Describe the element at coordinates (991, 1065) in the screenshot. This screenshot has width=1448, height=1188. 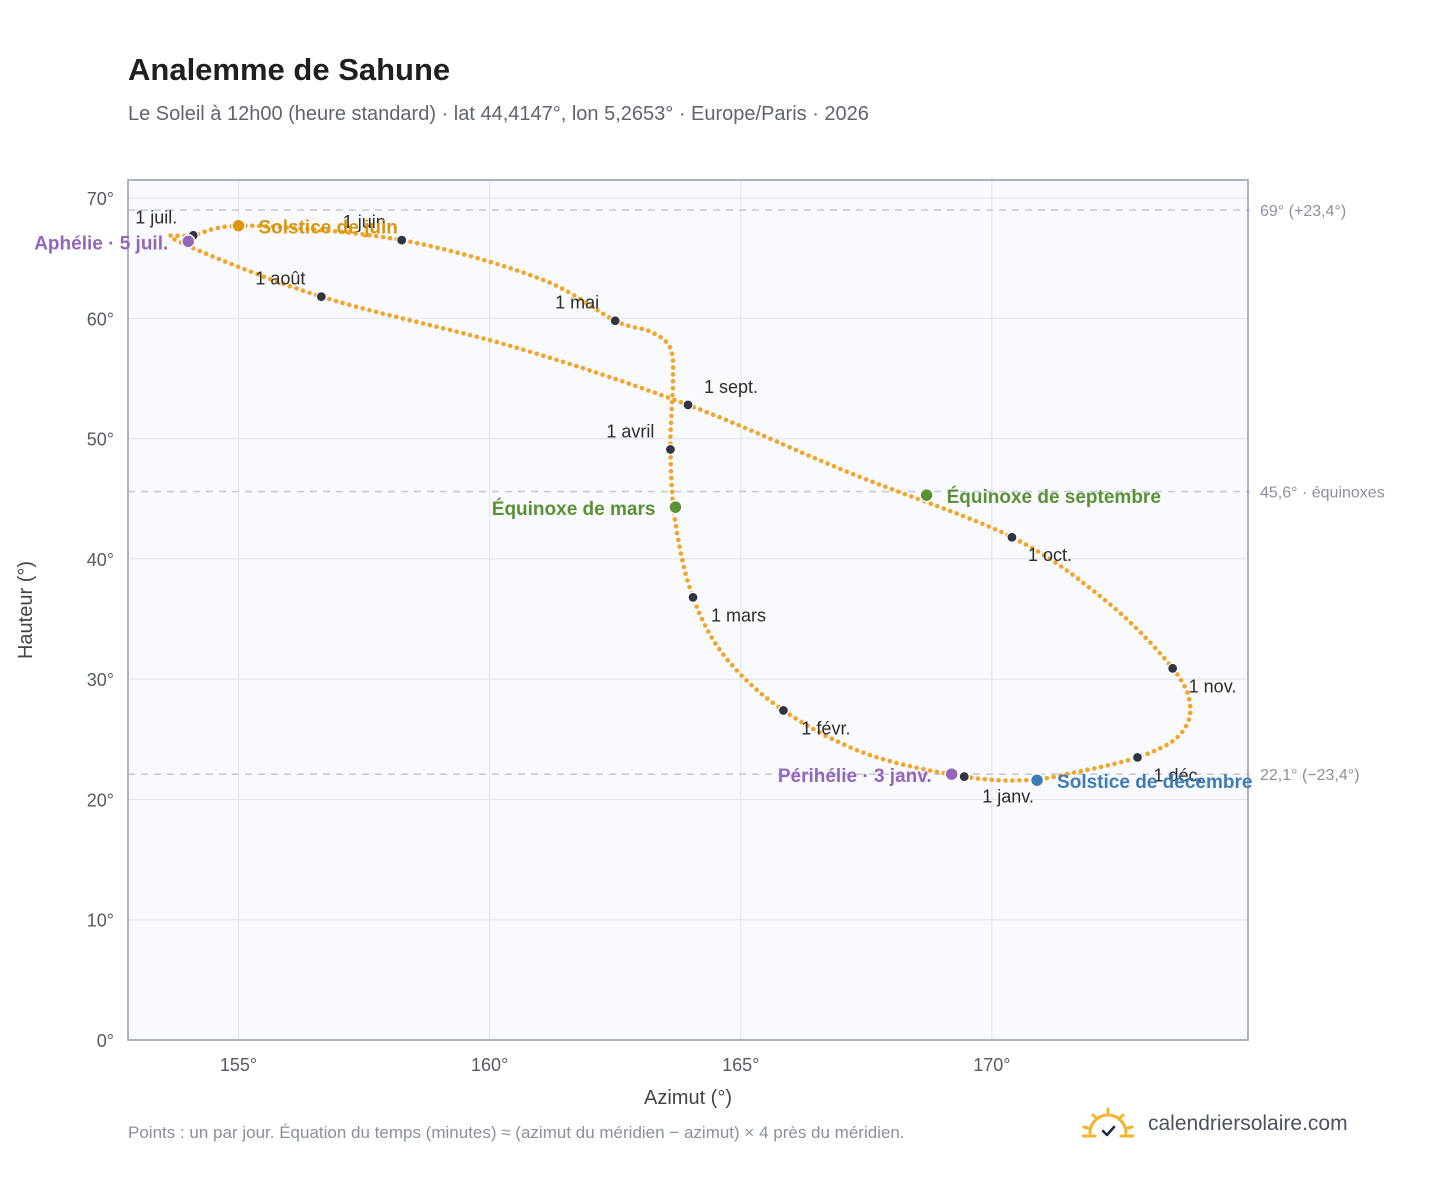
I see `x-tick-label: 170°` at that location.